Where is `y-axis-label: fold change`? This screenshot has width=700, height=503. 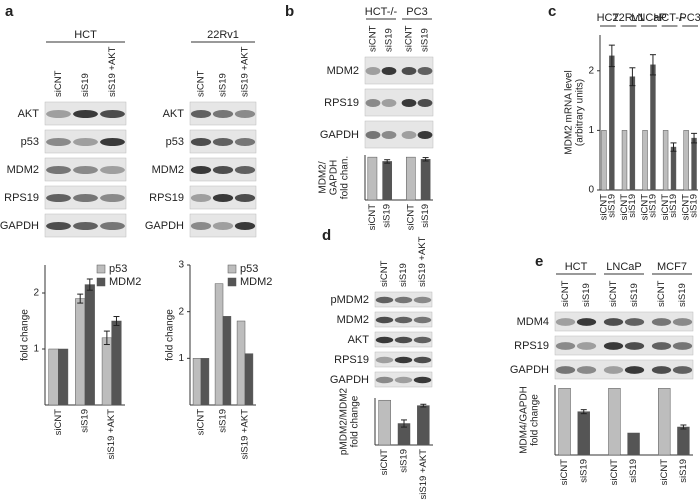 y-axis-label: fold change is located at coordinates (535, 420).